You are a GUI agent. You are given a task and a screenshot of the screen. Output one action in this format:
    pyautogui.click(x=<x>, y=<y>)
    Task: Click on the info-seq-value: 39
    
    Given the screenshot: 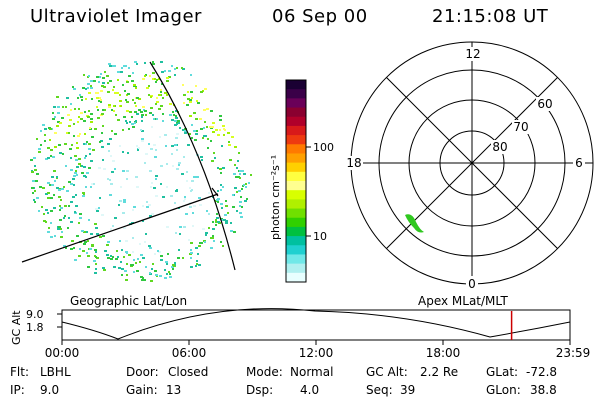 What is the action you would take?
    pyautogui.click(x=407, y=390)
    